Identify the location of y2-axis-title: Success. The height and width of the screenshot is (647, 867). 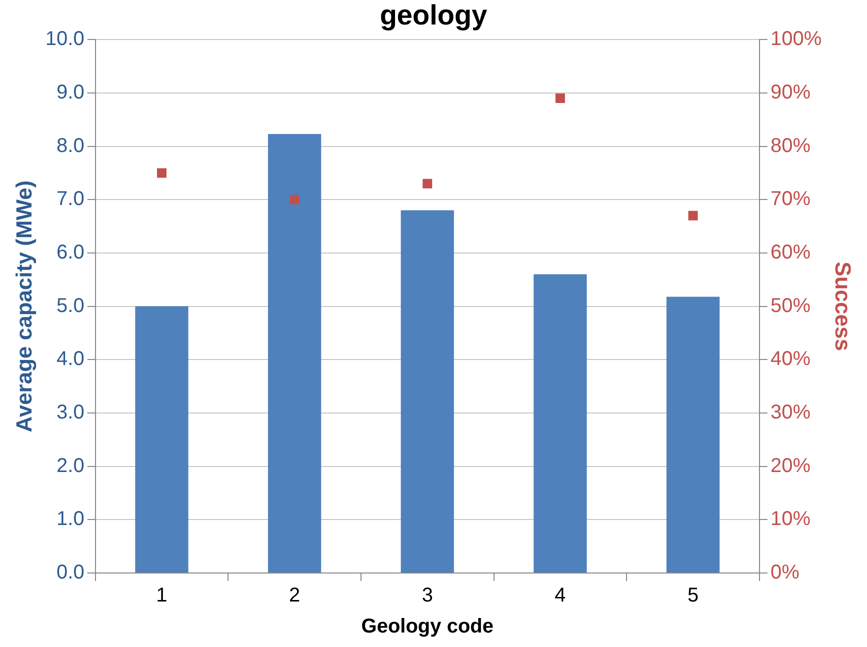
(843, 306).